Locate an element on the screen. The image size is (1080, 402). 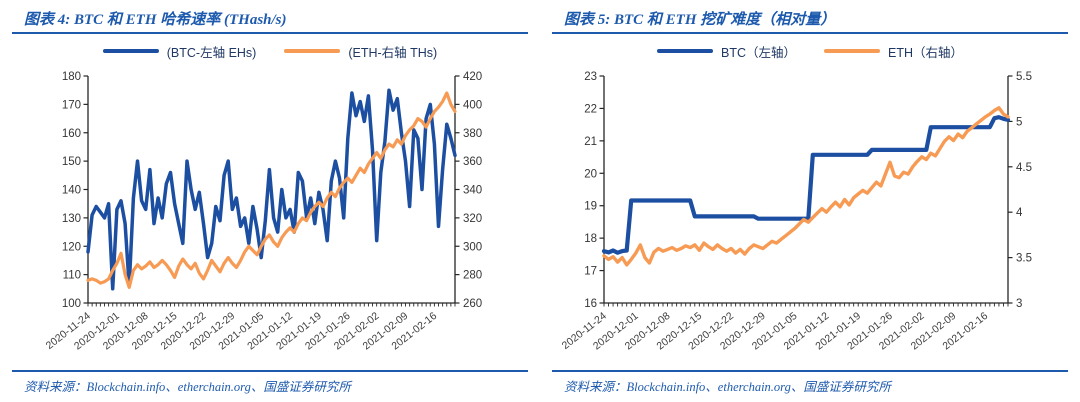
svg-text: 400 is located at coordinates (472, 105).